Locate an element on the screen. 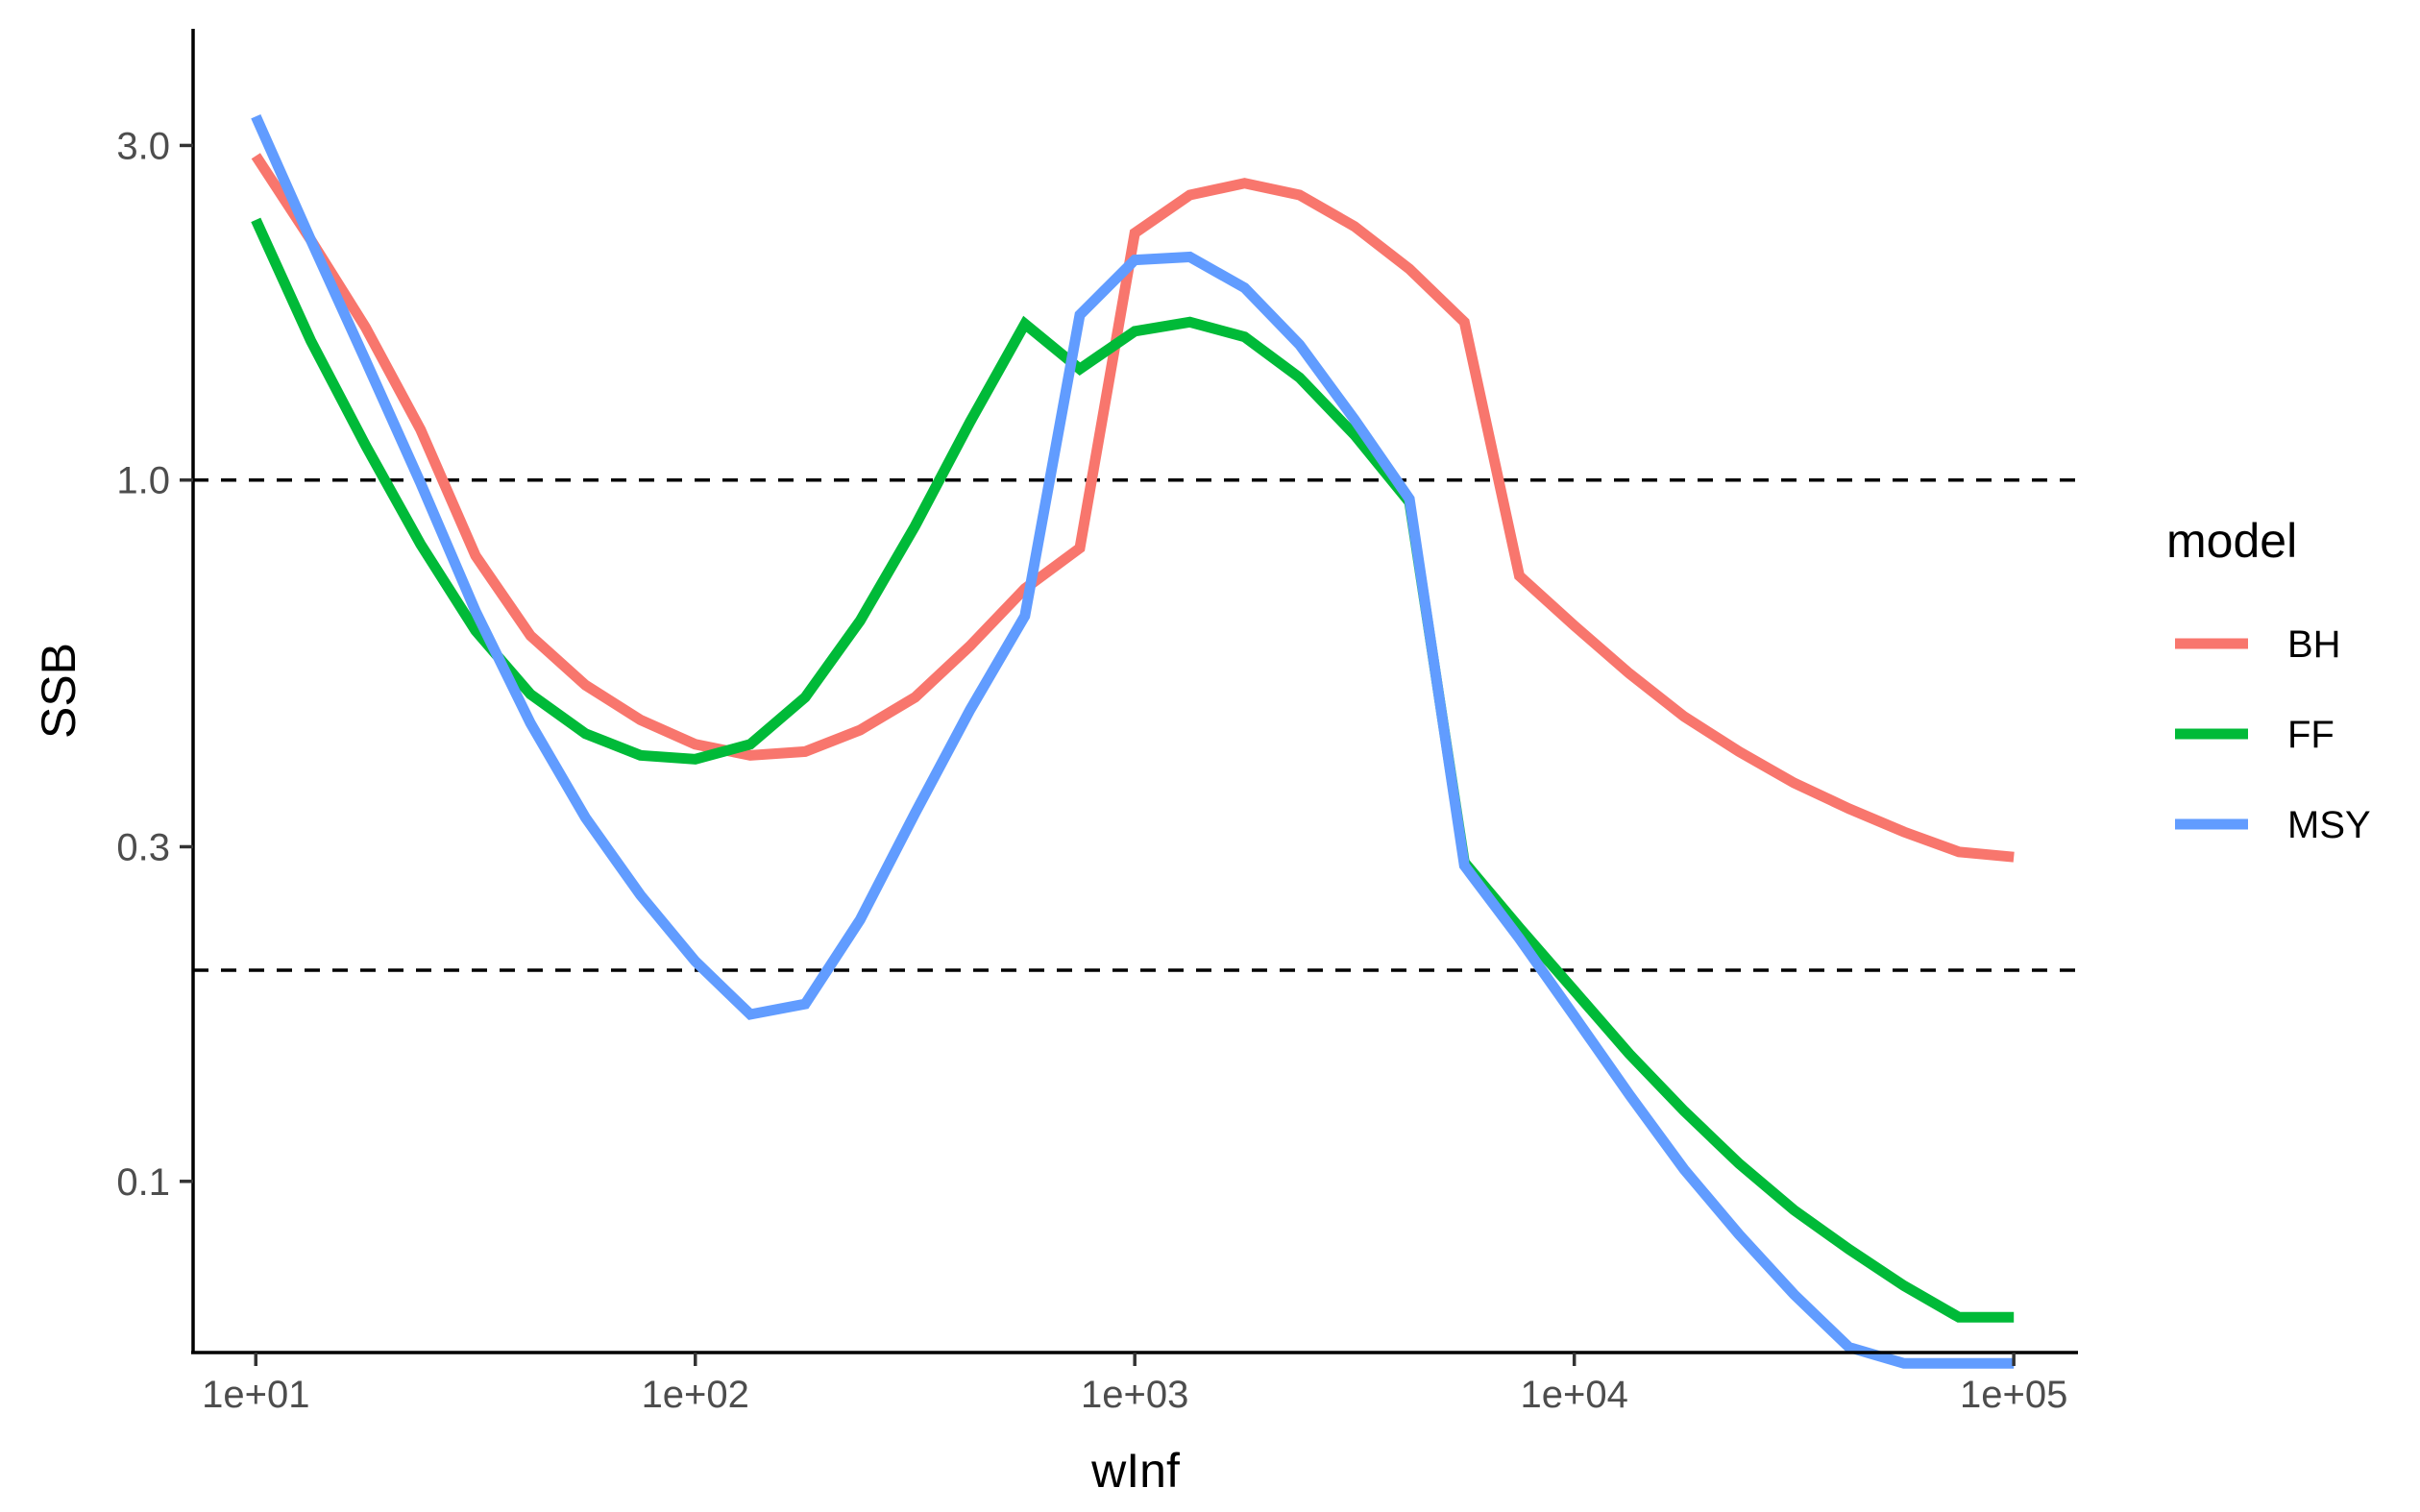  y-axis-title: SSB is located at coordinates (59, 691).